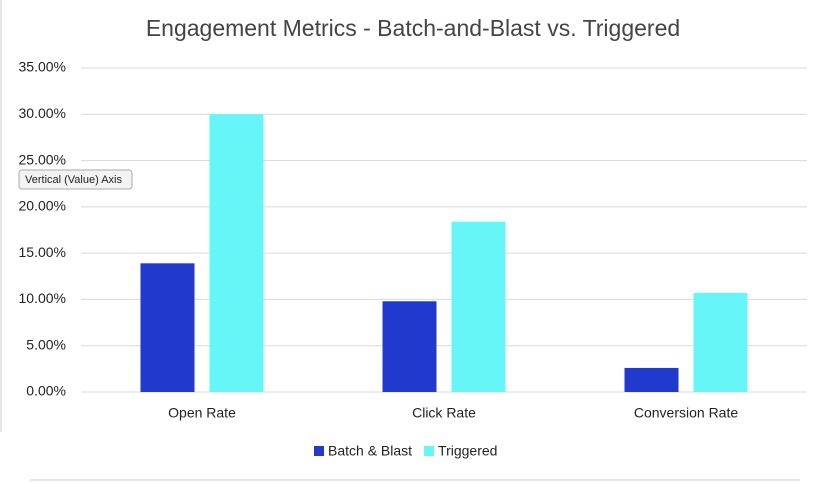 The height and width of the screenshot is (482, 827). I want to click on tooltip-text: Vertical (Value) Axis, so click(74, 180).